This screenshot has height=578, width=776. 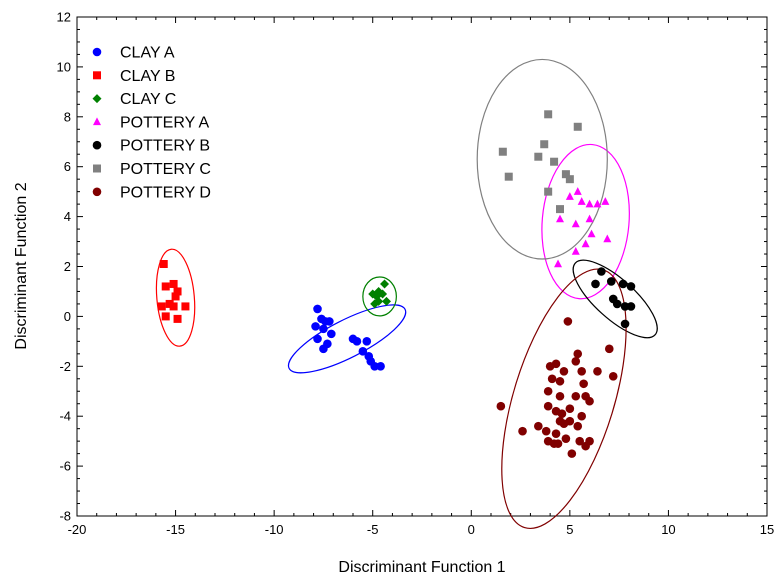 I want to click on y-tick-label: 0, so click(x=67, y=316).